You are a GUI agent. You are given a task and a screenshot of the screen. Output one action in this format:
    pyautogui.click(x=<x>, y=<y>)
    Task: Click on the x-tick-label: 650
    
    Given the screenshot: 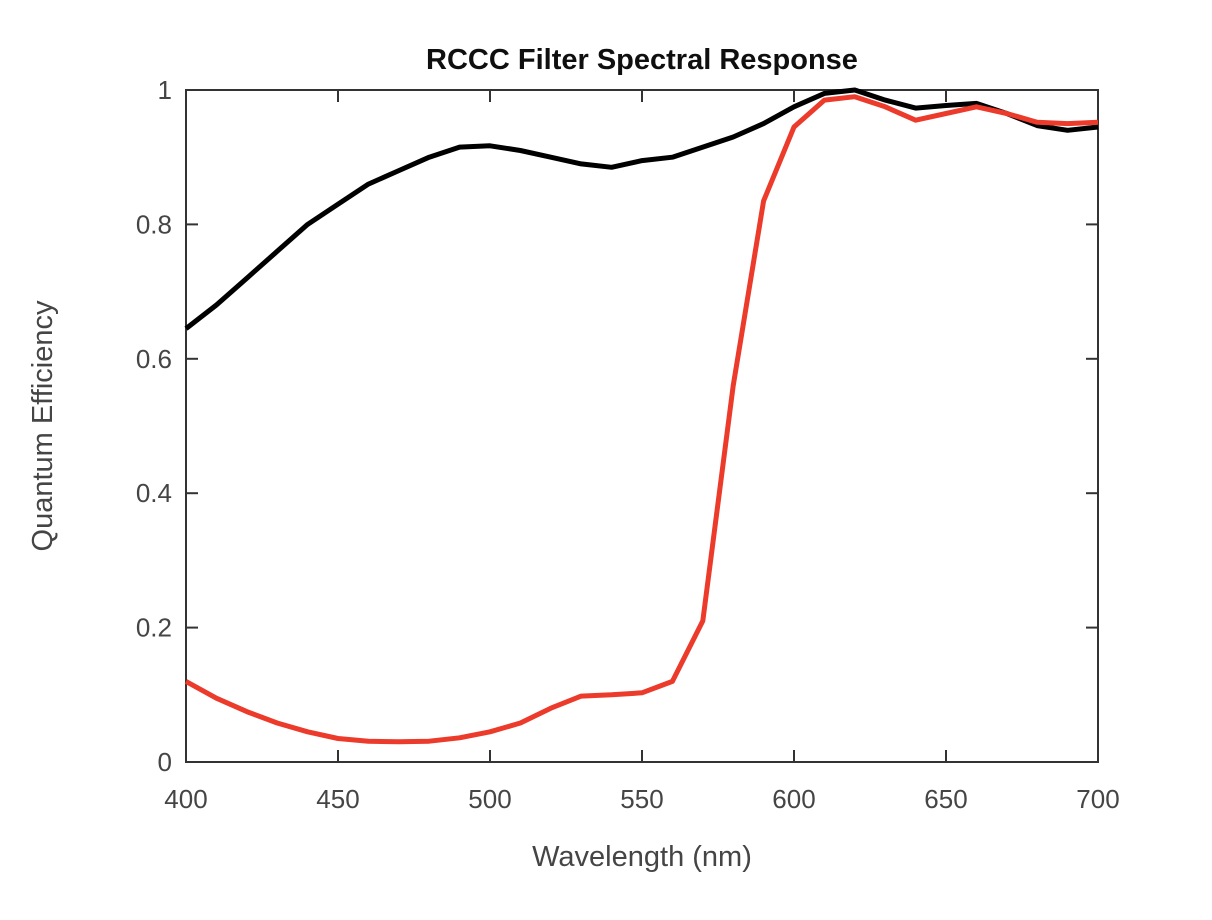 What is the action you would take?
    pyautogui.click(x=945, y=799)
    